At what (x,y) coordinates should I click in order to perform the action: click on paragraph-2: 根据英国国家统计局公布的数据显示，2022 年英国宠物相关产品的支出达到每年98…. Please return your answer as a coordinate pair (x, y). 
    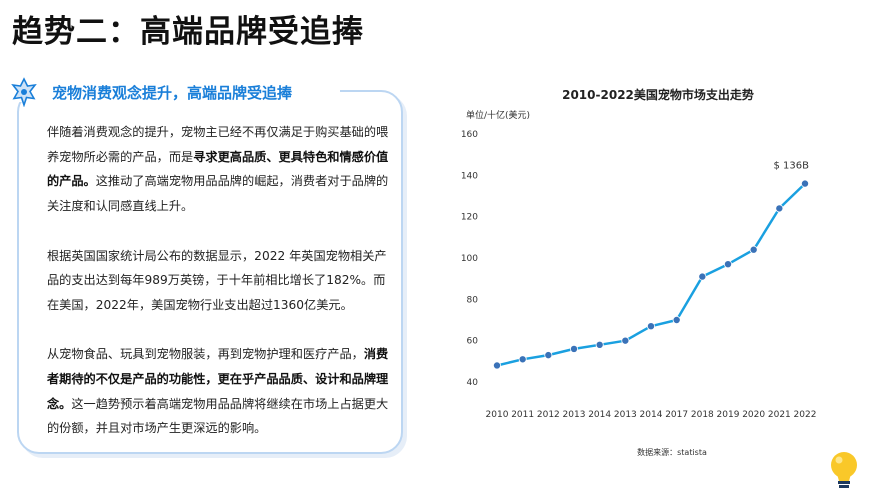
    Looking at the image, I should click on (220, 281).